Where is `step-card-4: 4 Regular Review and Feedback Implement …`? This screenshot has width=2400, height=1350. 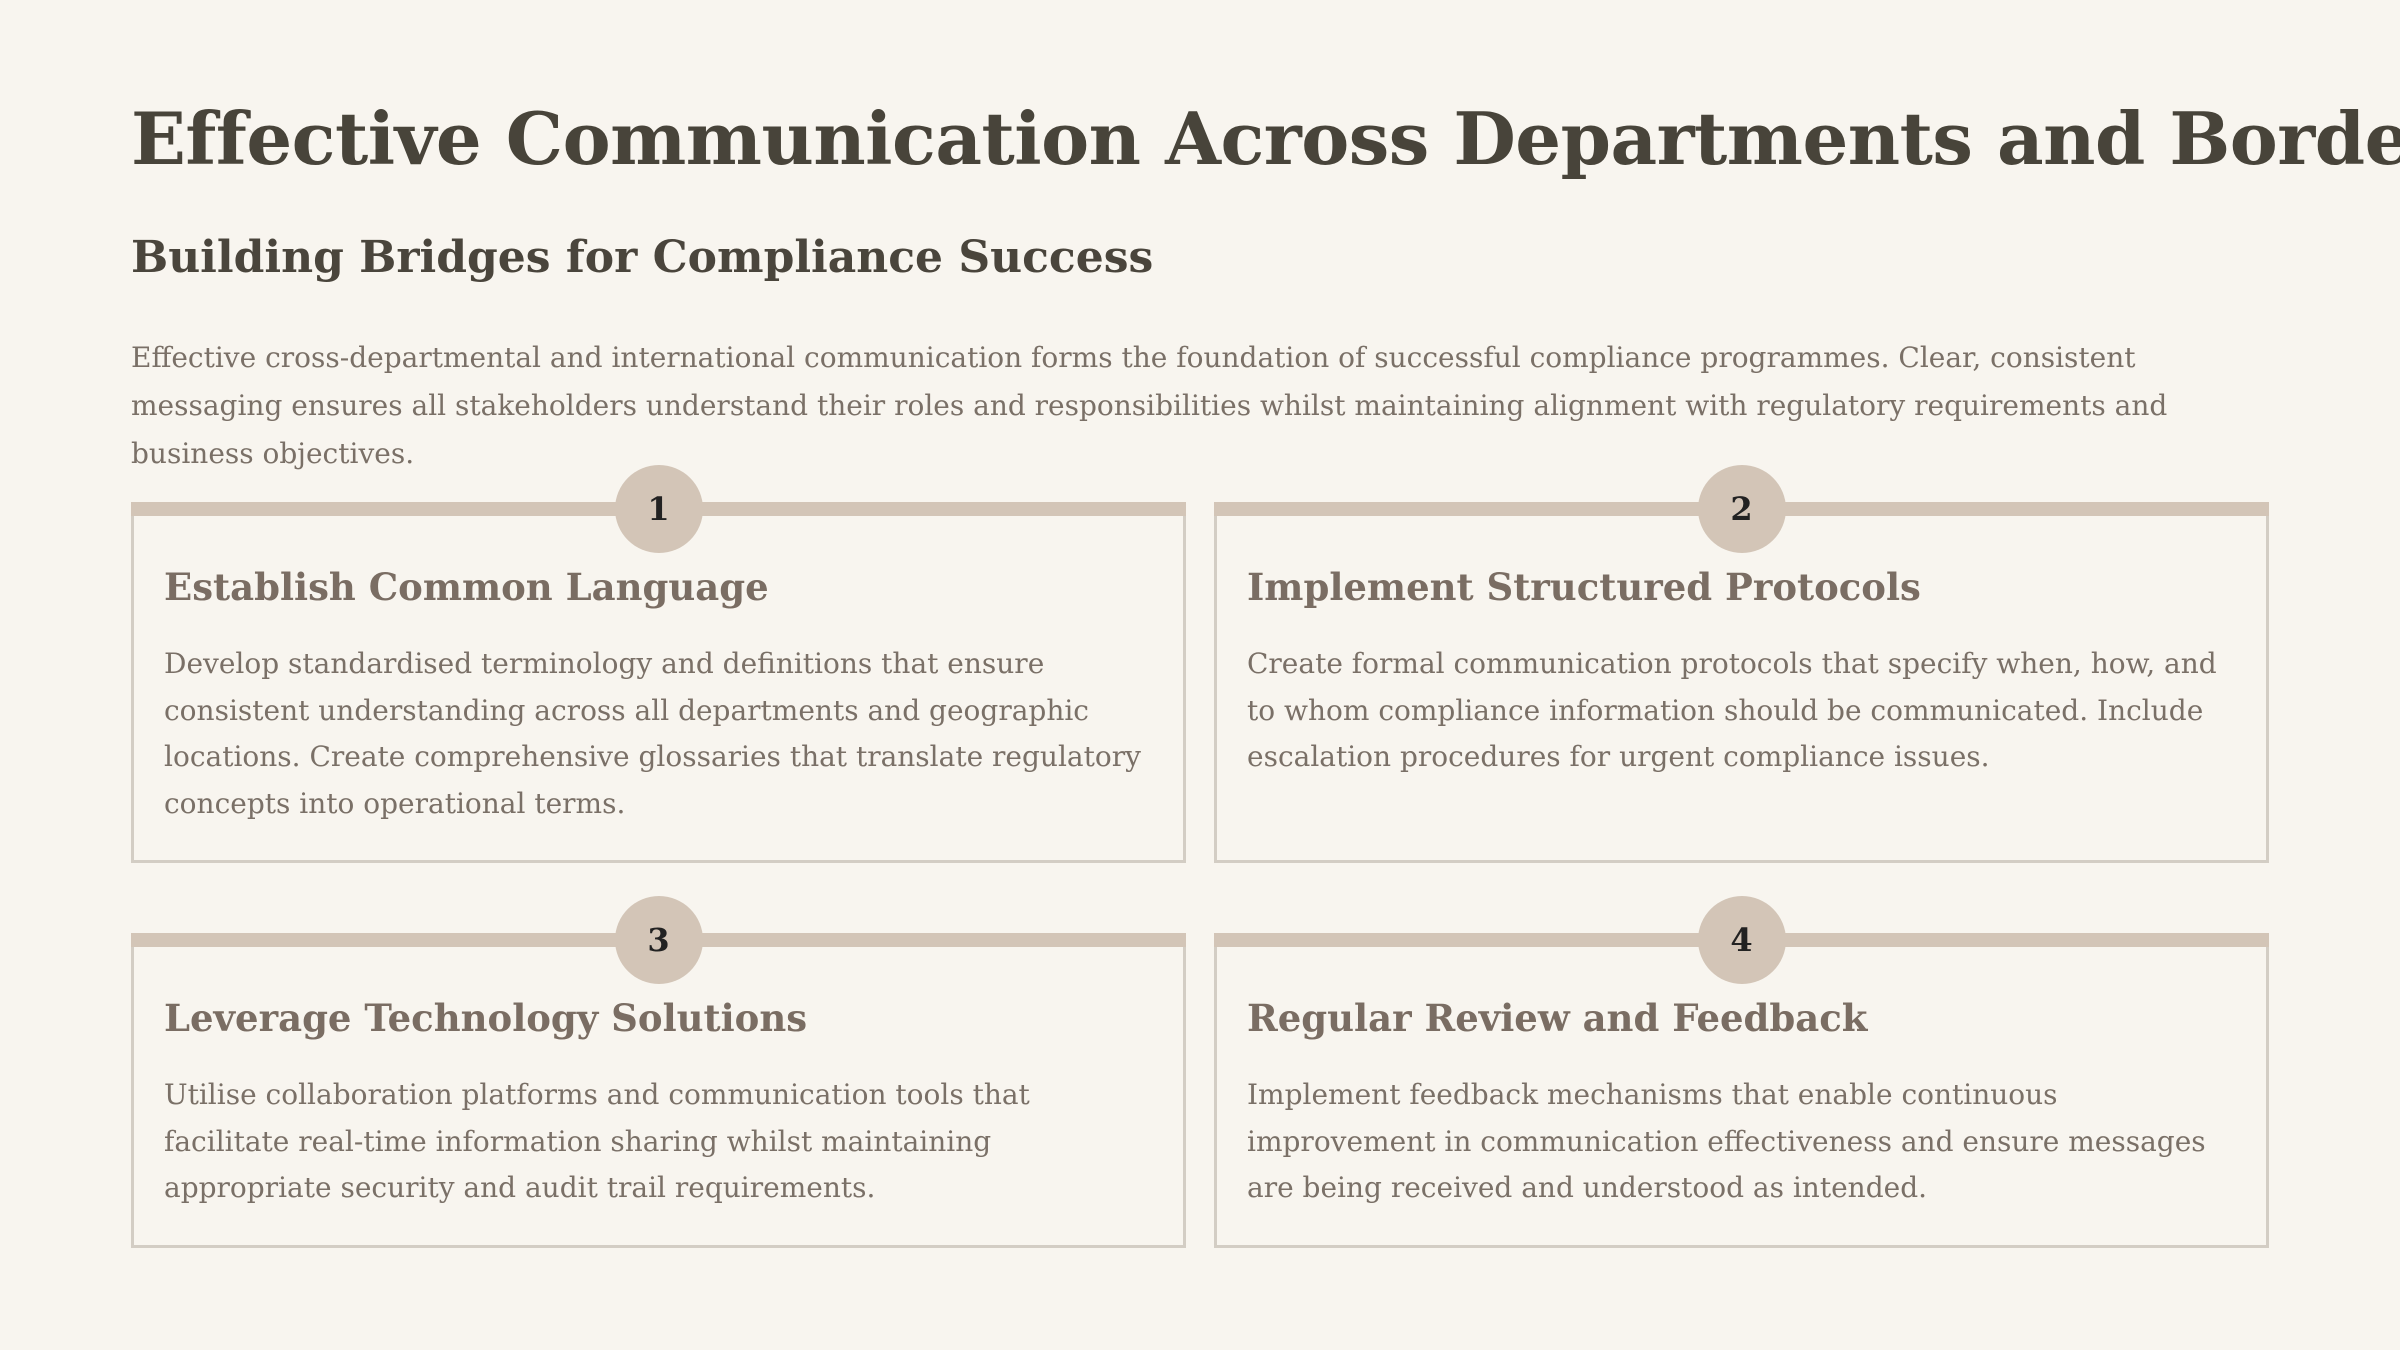 step-card-4: 4 Regular Review and Feedback Implement … is located at coordinates (1741, 1072).